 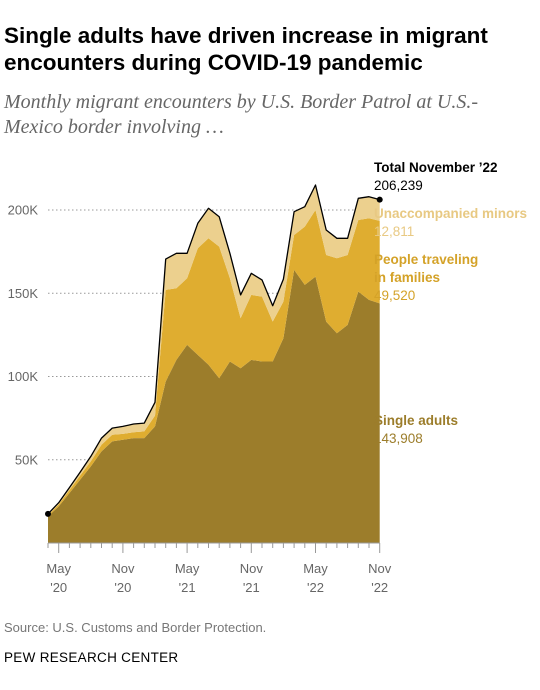 I want to click on annotation-minors-label: Unaccompanied minors, so click(x=450, y=213).